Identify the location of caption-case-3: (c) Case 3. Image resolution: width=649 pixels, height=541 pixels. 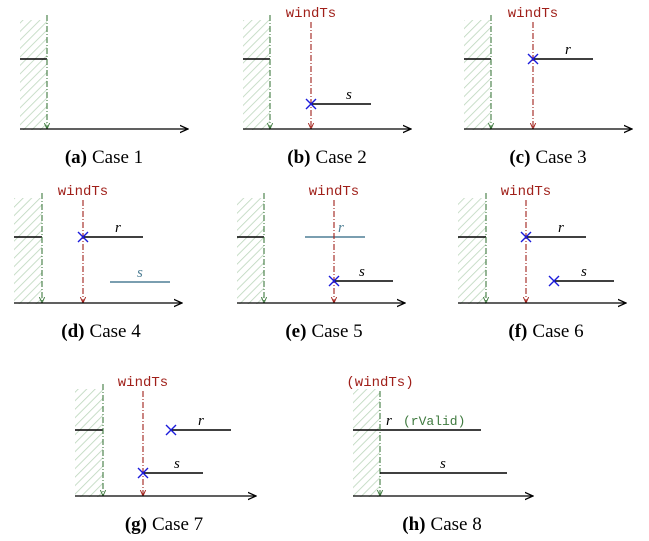
(547, 157).